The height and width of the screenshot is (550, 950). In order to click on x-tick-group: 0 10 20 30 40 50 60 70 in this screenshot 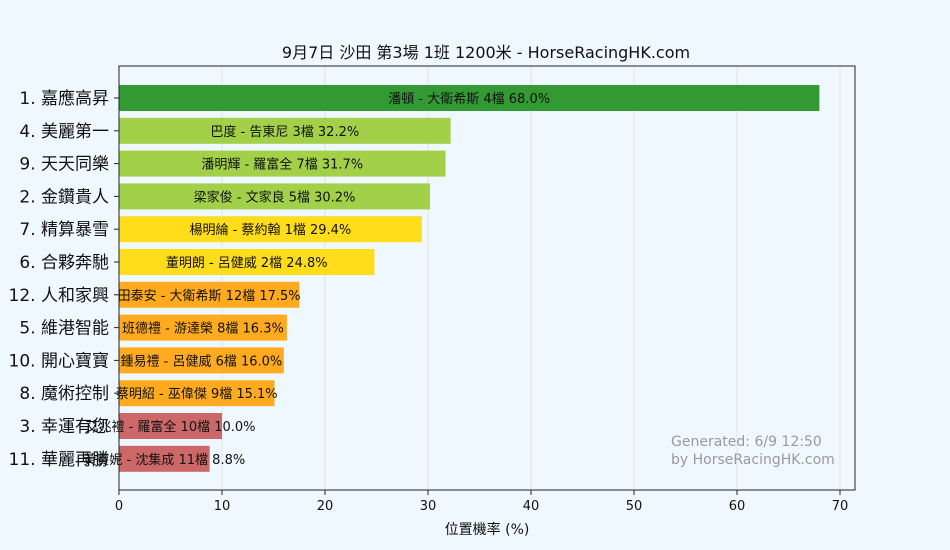, I will do `click(481, 502)`.